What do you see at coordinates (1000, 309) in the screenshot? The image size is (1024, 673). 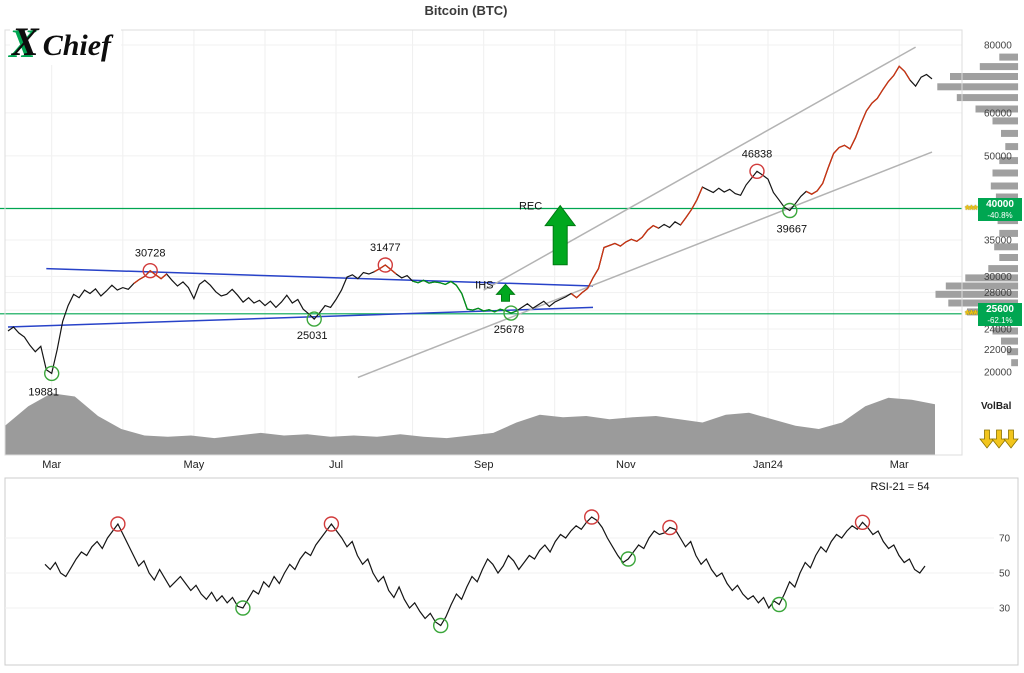 I see `price-level-value: 25600` at bounding box center [1000, 309].